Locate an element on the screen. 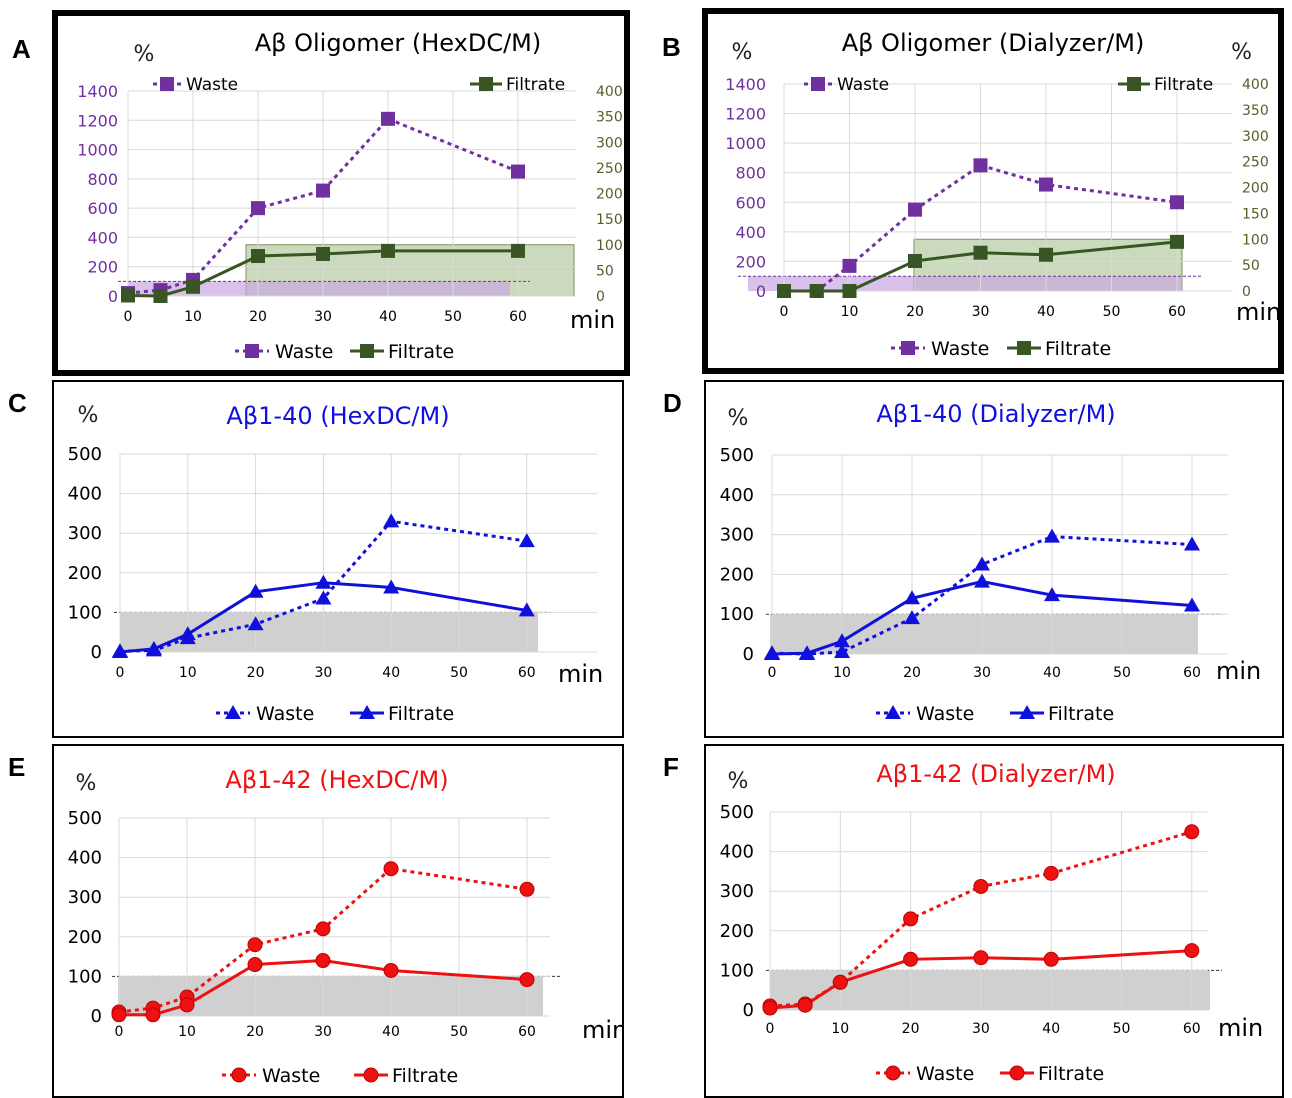  panel-label-c: C is located at coordinates (17, 403).